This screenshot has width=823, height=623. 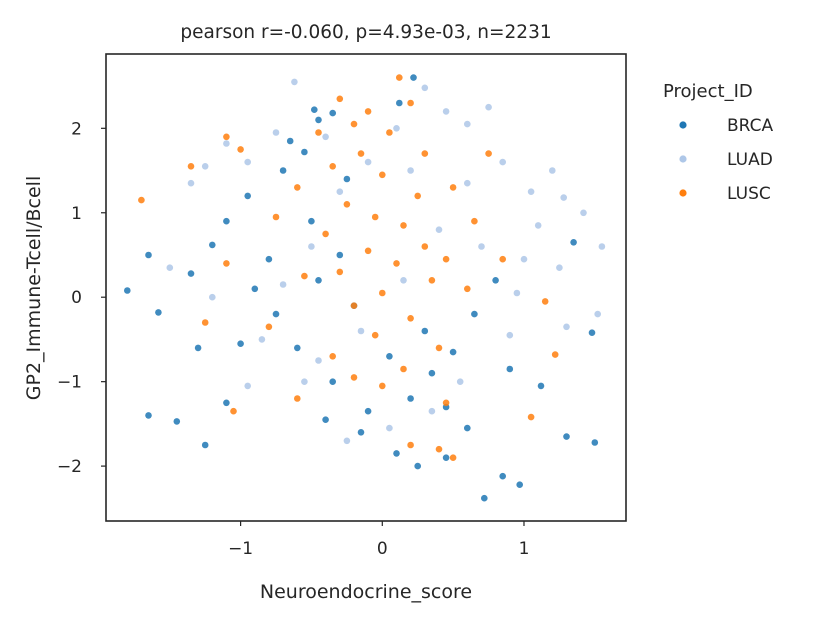 What do you see at coordinates (76, 129) in the screenshot?
I see `y-tick-label: 2` at bounding box center [76, 129].